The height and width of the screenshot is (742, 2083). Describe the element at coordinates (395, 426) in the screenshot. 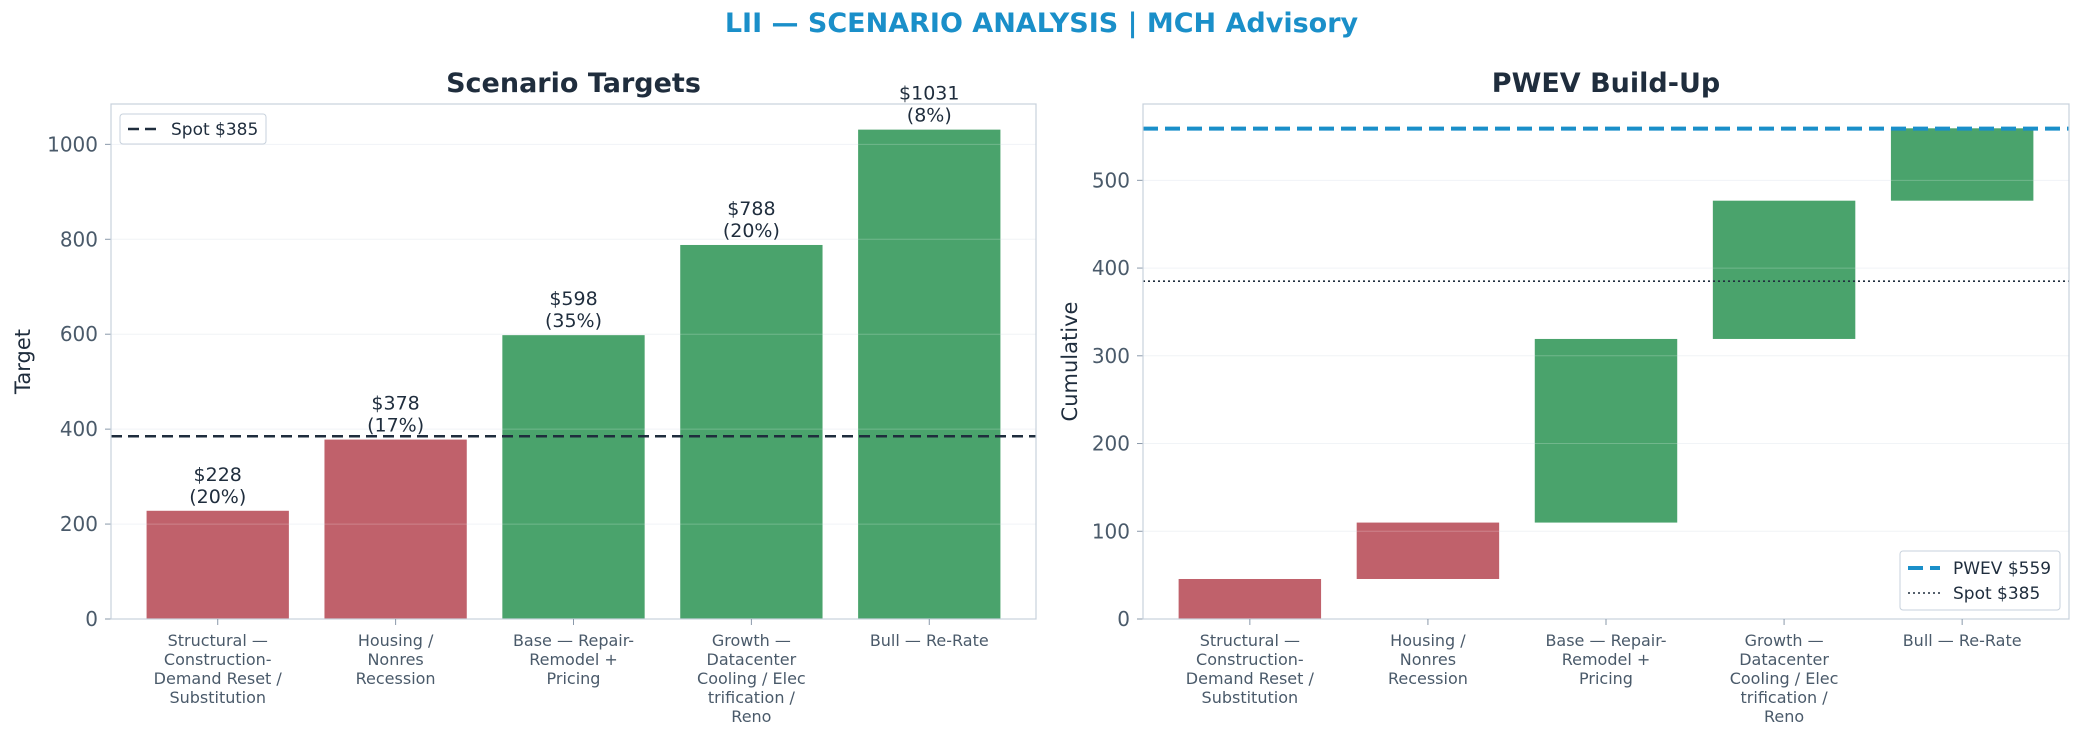

I see `bar-probability-label: (17%)` at that location.